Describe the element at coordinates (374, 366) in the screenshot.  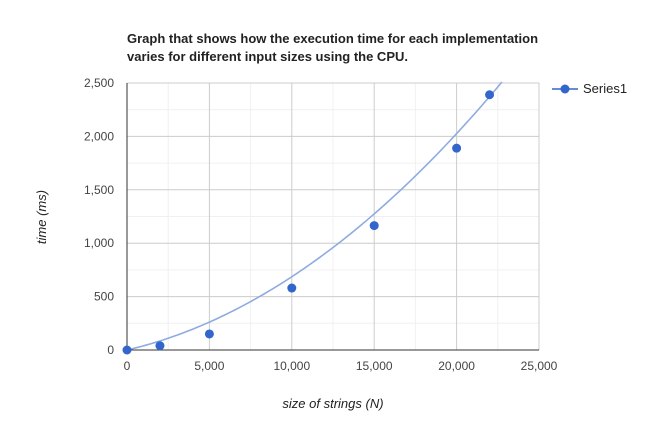
I see `x-tick-label: 15,000` at that location.